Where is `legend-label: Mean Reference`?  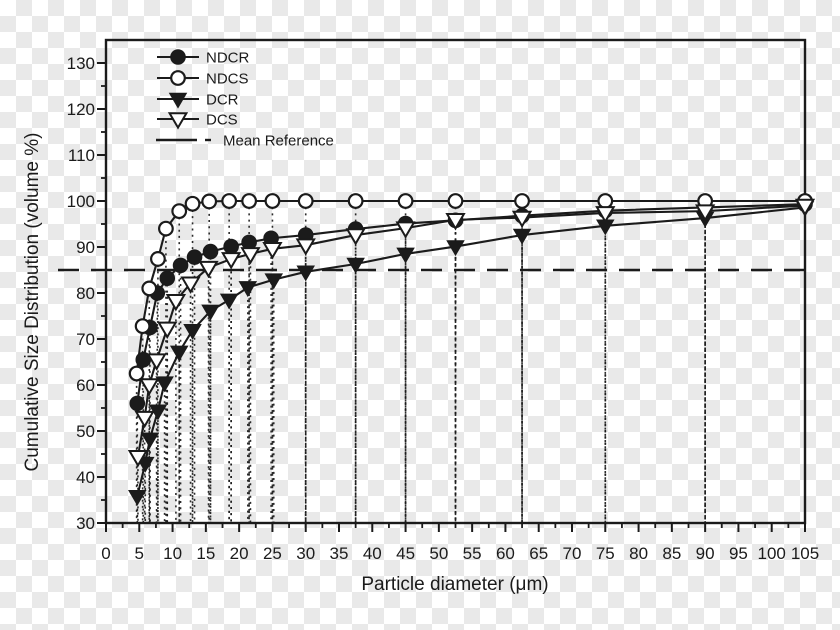
legend-label: Mean Reference is located at coordinates (278, 141).